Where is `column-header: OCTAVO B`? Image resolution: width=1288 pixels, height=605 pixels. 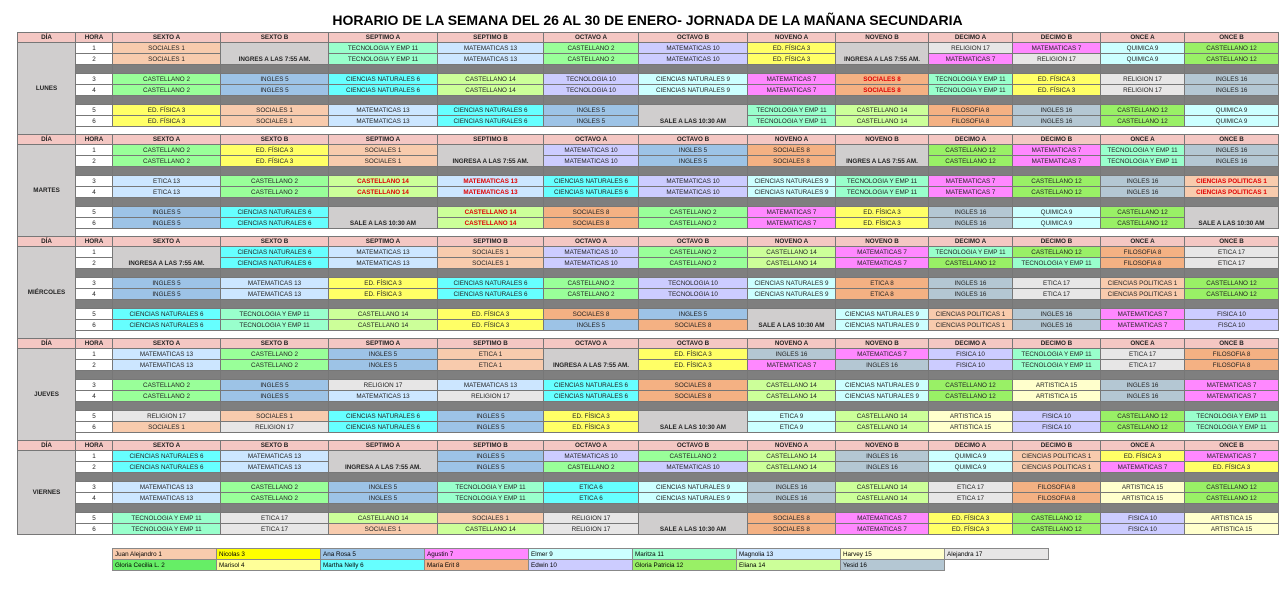 column-header: OCTAVO B is located at coordinates (693, 241).